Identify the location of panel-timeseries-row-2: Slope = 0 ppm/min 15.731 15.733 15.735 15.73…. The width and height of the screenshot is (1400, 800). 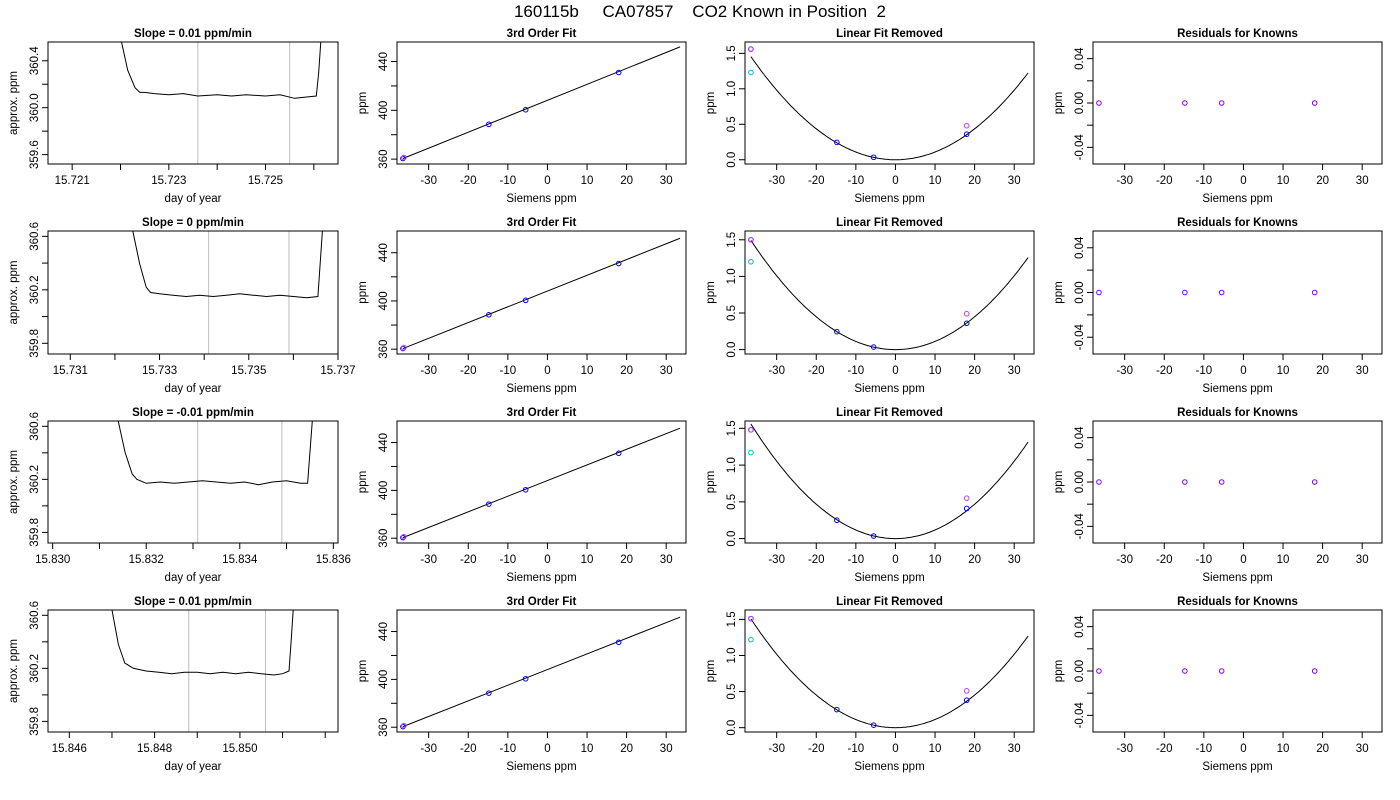
(182, 306).